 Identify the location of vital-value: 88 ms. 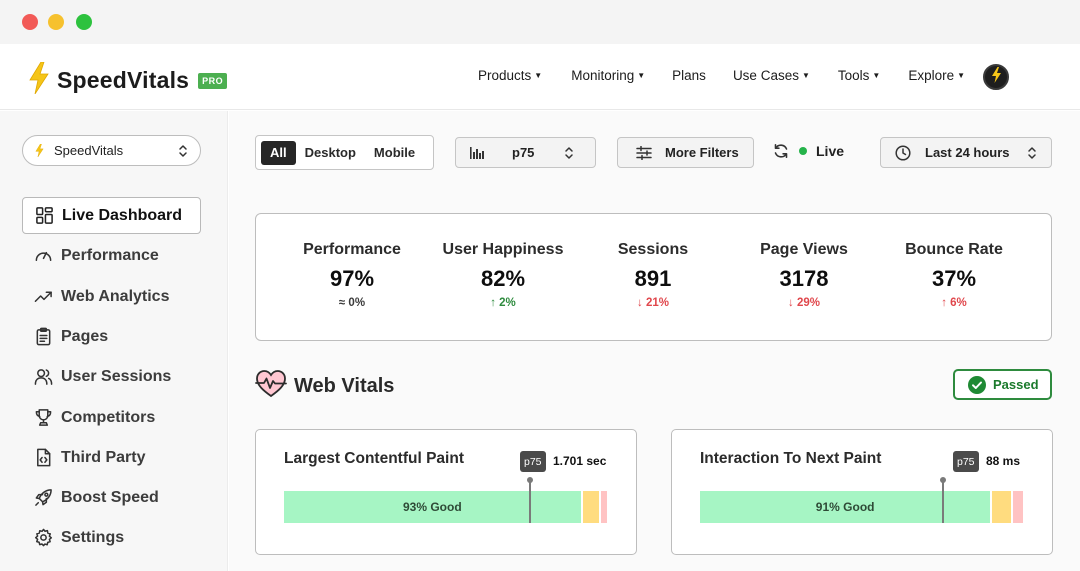
(1003, 461).